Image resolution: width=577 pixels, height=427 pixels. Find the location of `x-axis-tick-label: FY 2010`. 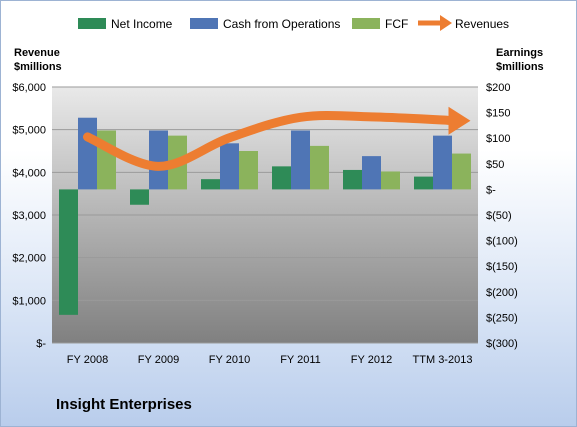

x-axis-tick-label: FY 2010 is located at coordinates (229, 360).